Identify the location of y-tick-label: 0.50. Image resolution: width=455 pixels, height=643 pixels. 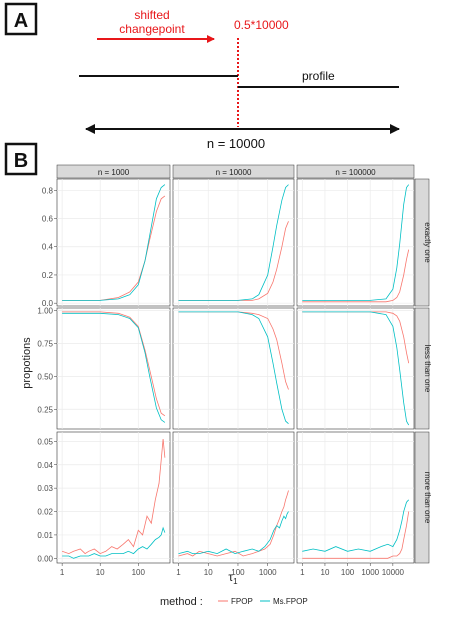
(45, 376).